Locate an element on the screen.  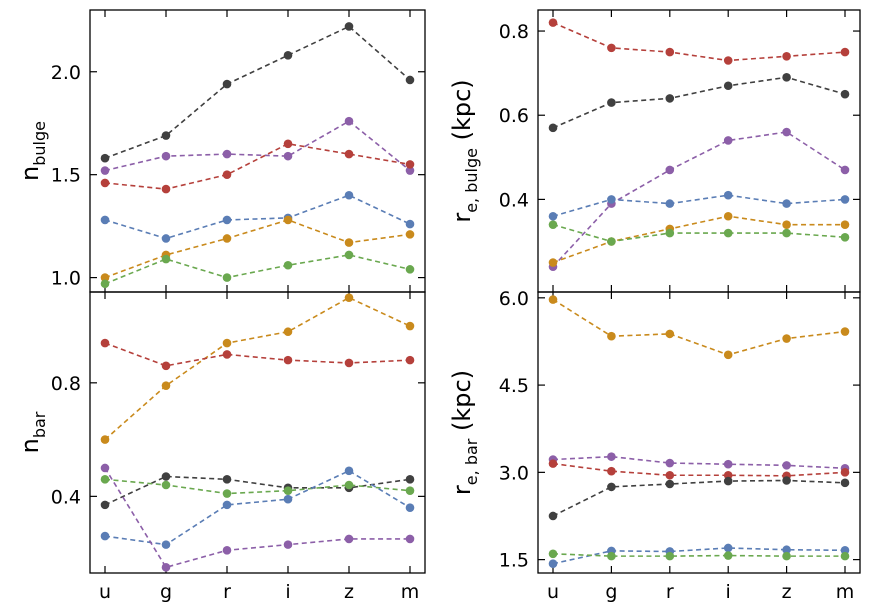
y-axis-title-main: n is located at coordinates (30, 173).